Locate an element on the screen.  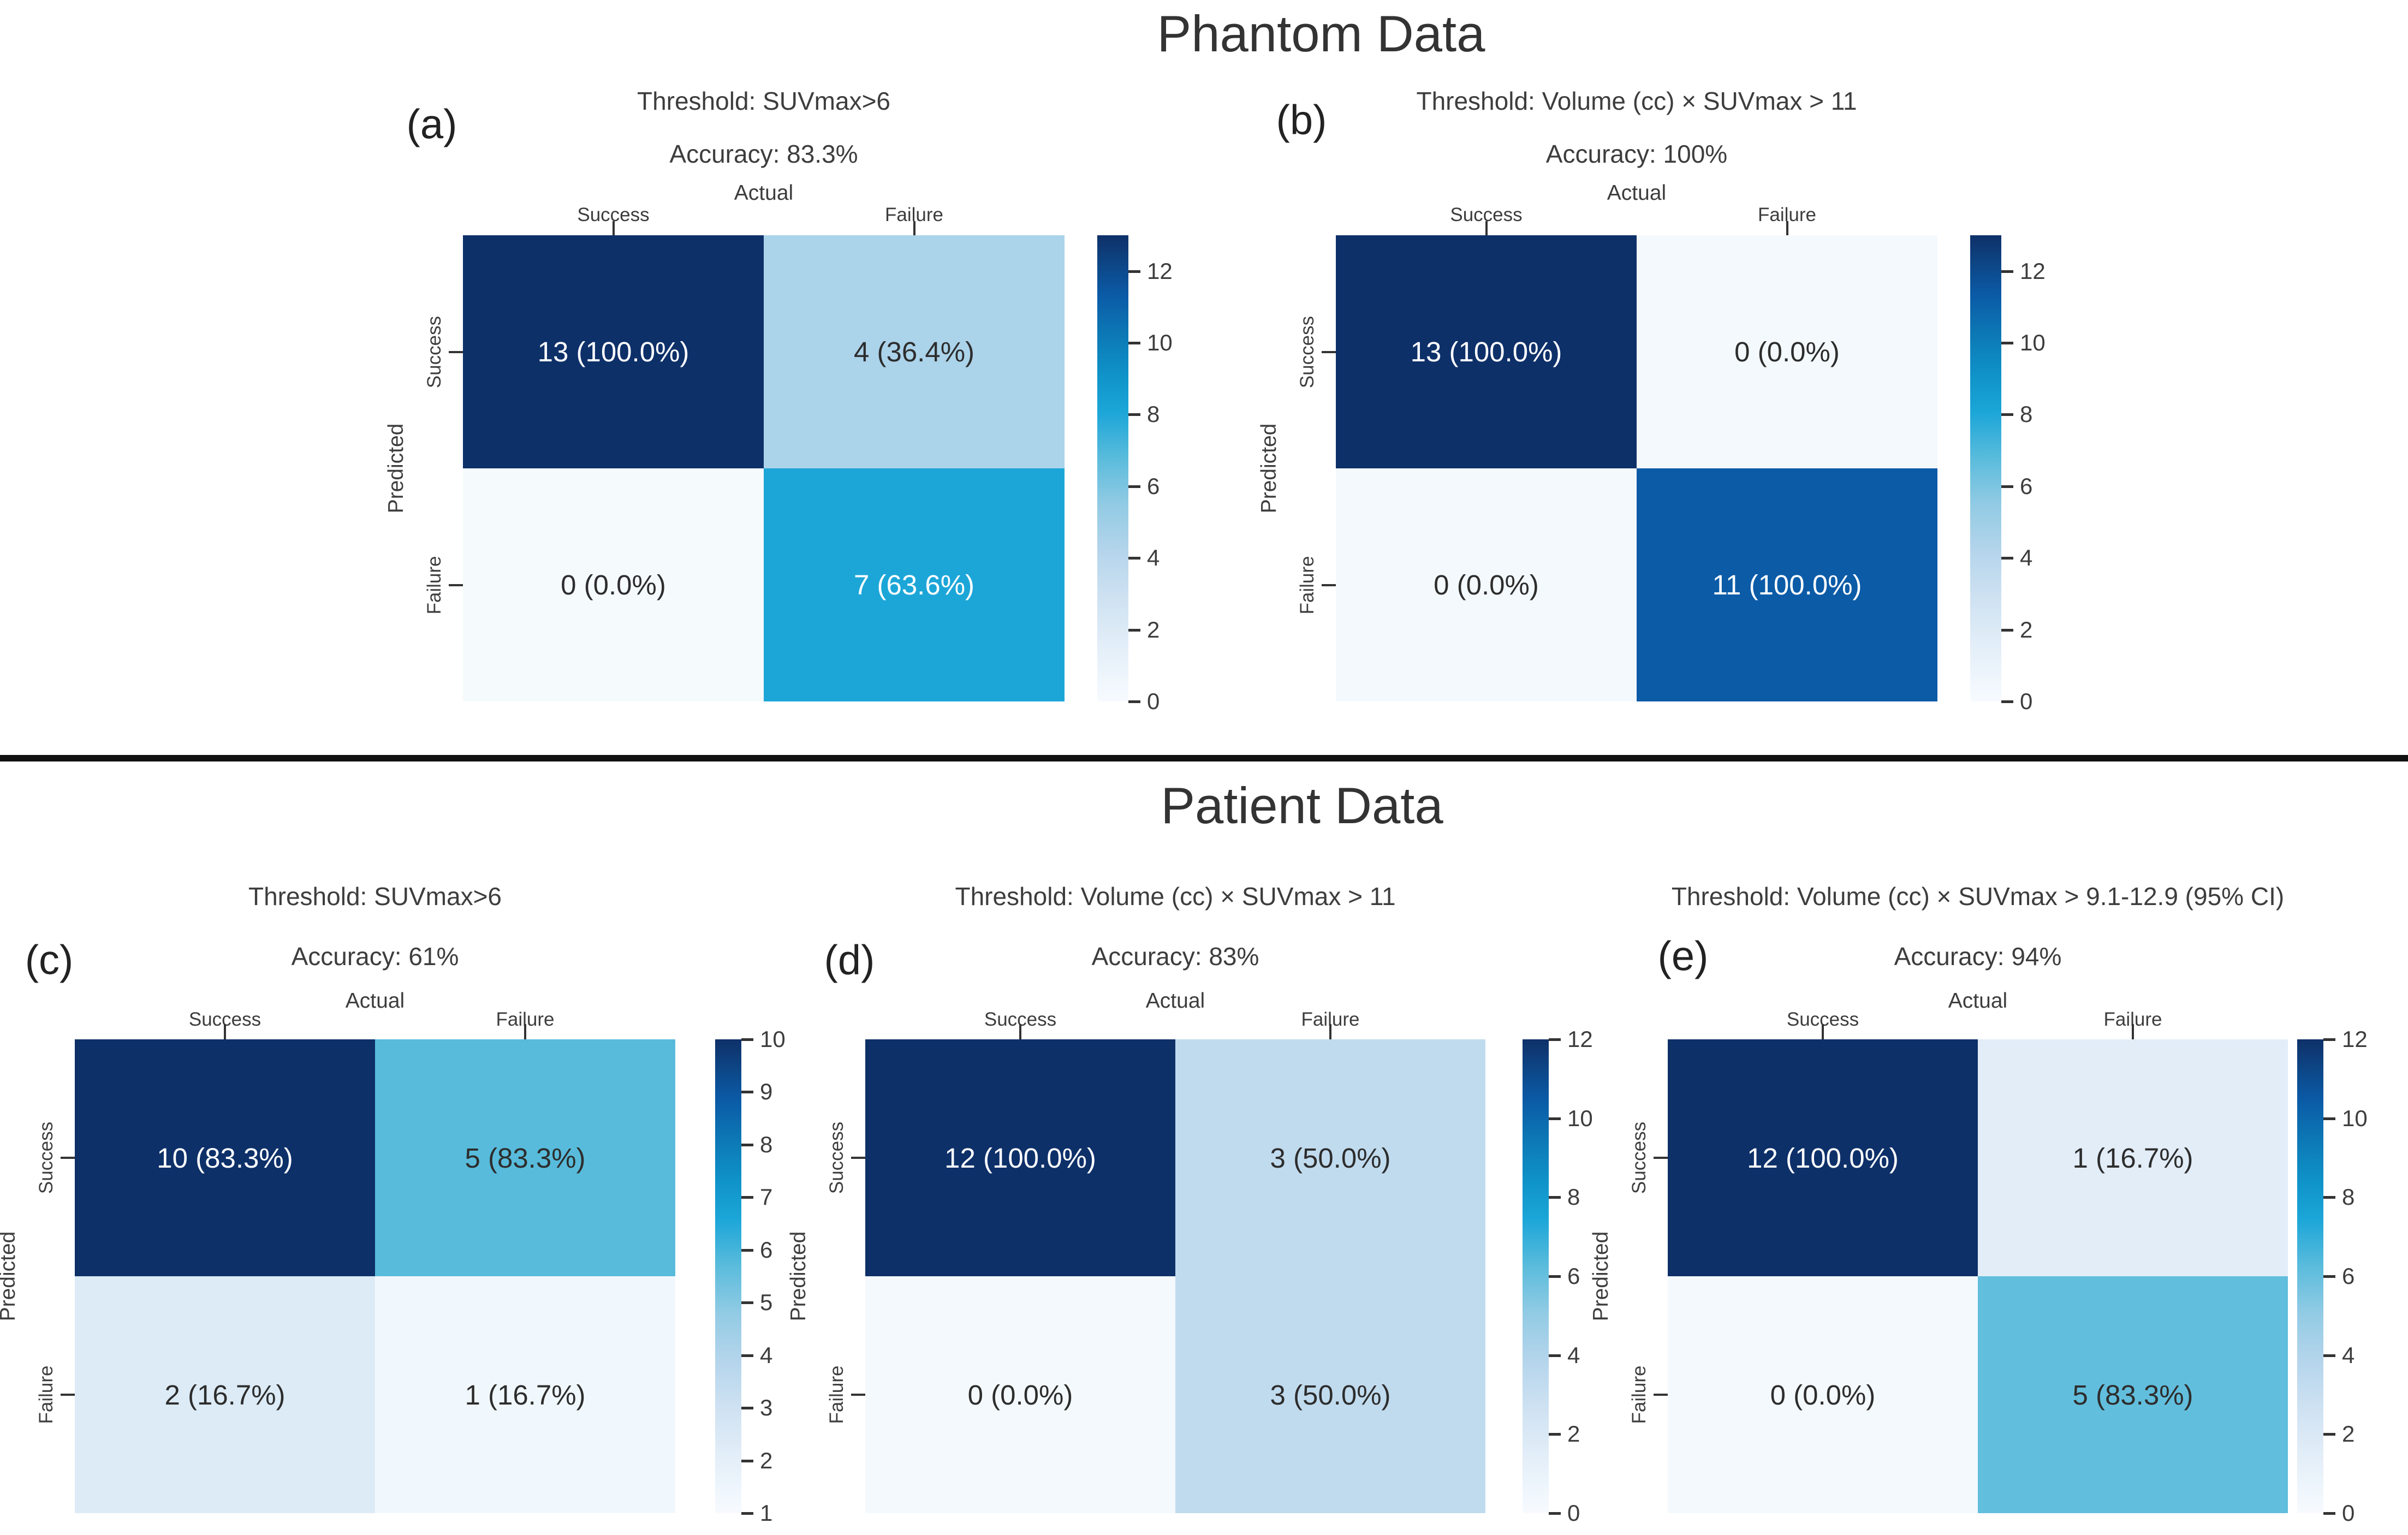
panel-letter: (a) is located at coordinates (432, 125).